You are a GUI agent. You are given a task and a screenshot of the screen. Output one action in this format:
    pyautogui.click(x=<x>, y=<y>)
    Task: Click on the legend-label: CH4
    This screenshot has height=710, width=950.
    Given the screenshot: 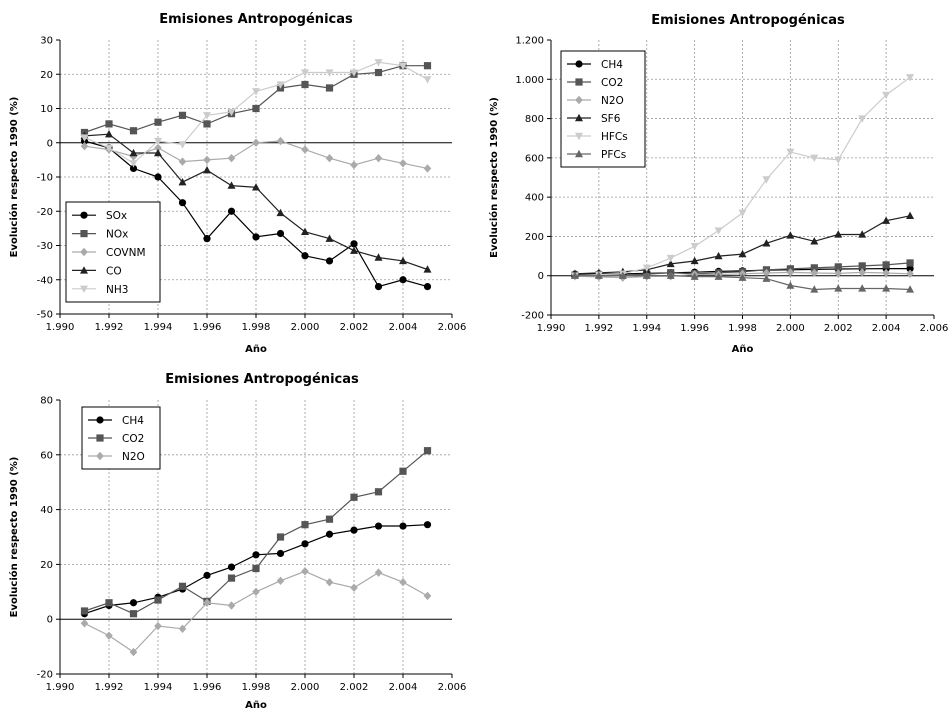 What is the action you would take?
    pyautogui.click(x=612, y=65)
    